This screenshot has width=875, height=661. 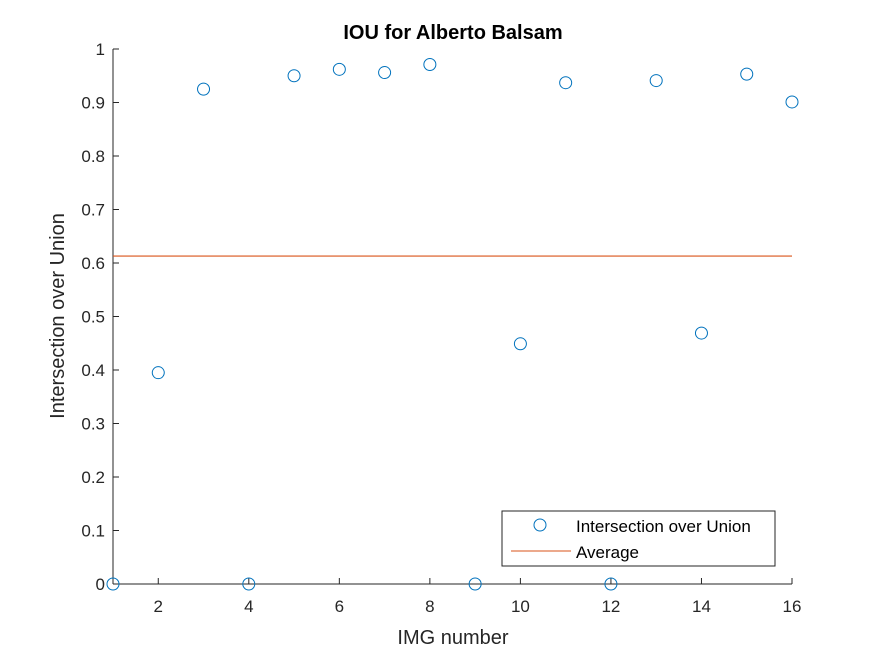 What do you see at coordinates (607, 552) in the screenshot?
I see `legend-label-average: Average` at bounding box center [607, 552].